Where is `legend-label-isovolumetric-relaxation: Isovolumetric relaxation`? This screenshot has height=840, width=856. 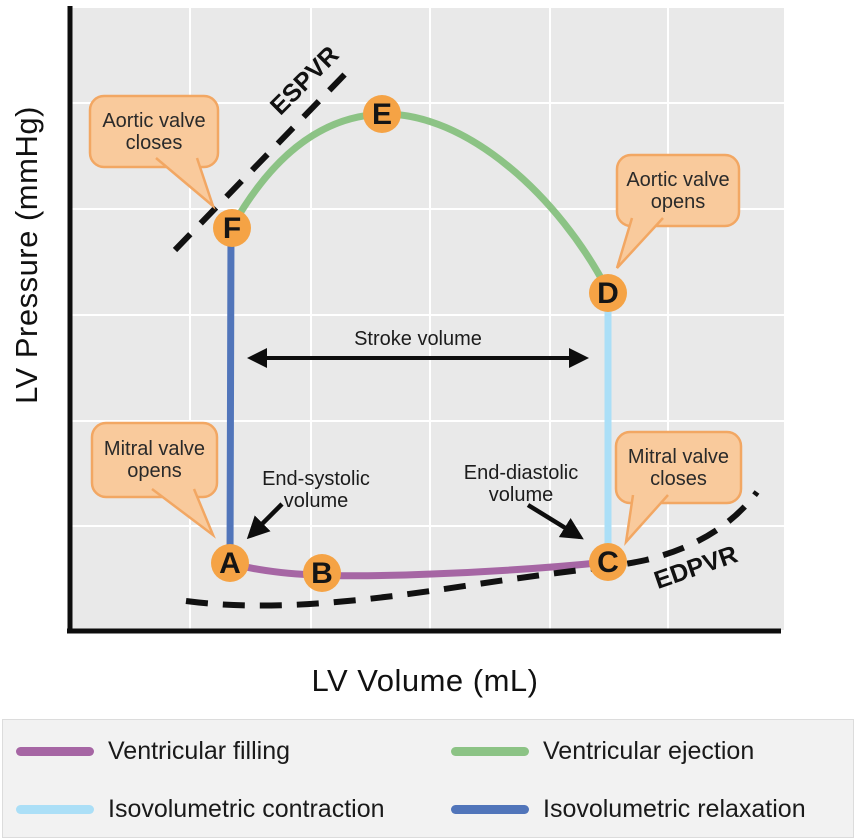
legend-label-isovolumetric-relaxation: Isovolumetric relaxation is located at coordinates (674, 808).